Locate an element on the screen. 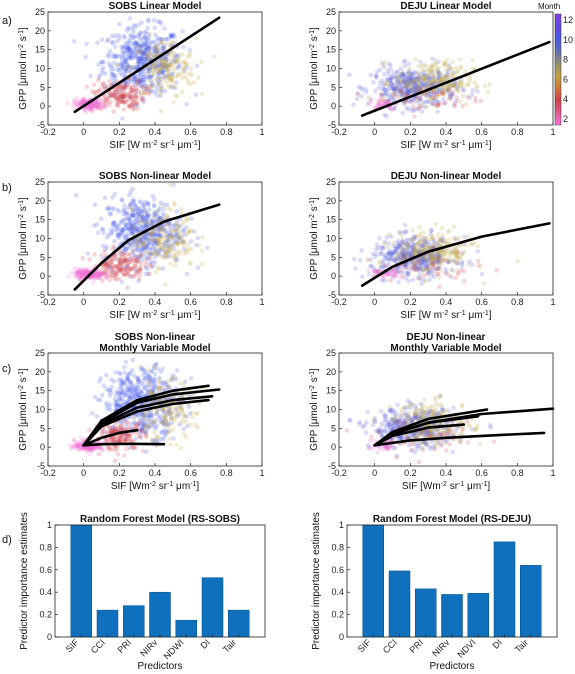 Image resolution: width=575 pixels, height=674 pixels. chart-subtitle: Monthly Variable Model is located at coordinates (154, 348).